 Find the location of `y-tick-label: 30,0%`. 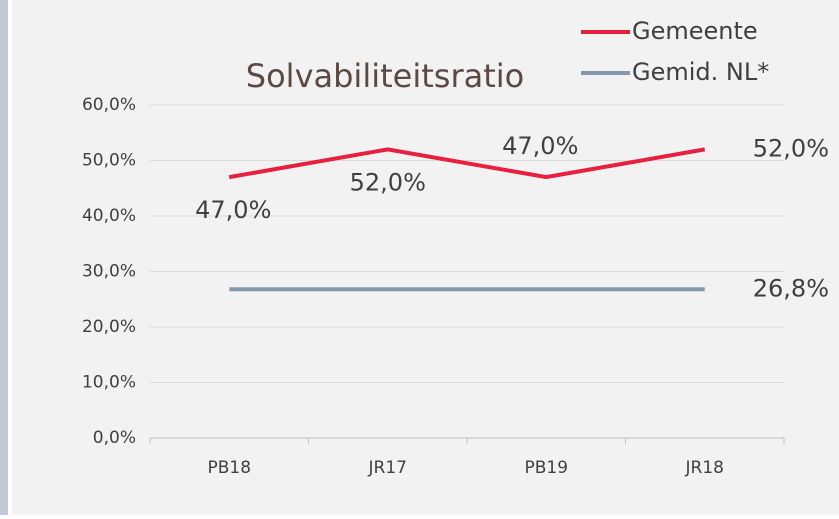

y-tick-label: 30,0% is located at coordinates (109, 272).